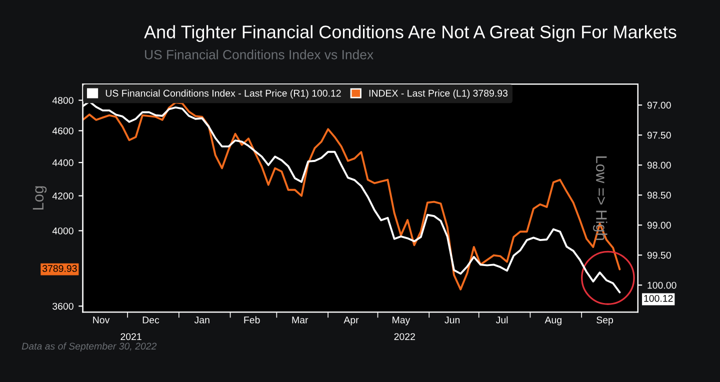 The image size is (720, 382). I want to click on y-tick-label: 4600, so click(63, 130).